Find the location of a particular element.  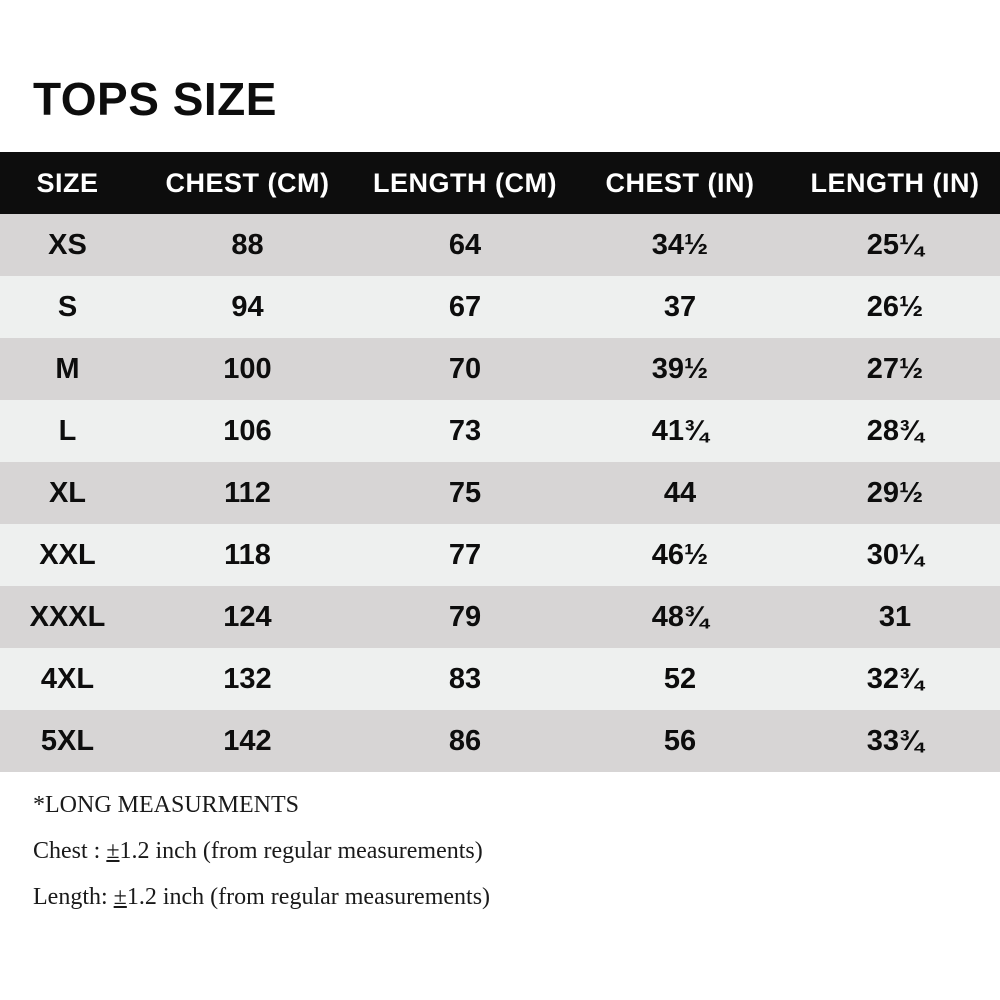

table-cell: 132 is located at coordinates (247, 678).